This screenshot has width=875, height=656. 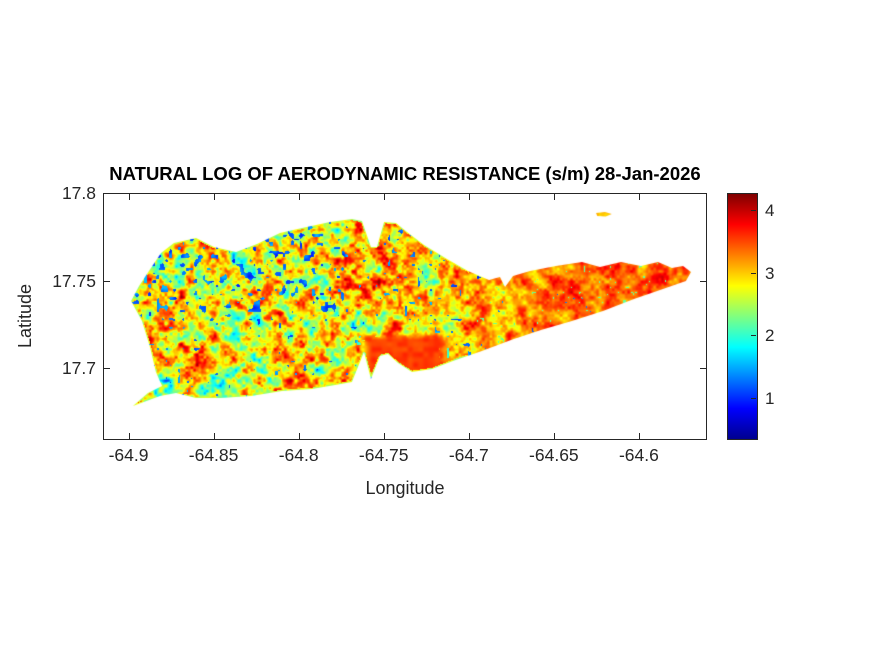 I want to click on x-tick-label: -64.7, so click(x=468, y=455).